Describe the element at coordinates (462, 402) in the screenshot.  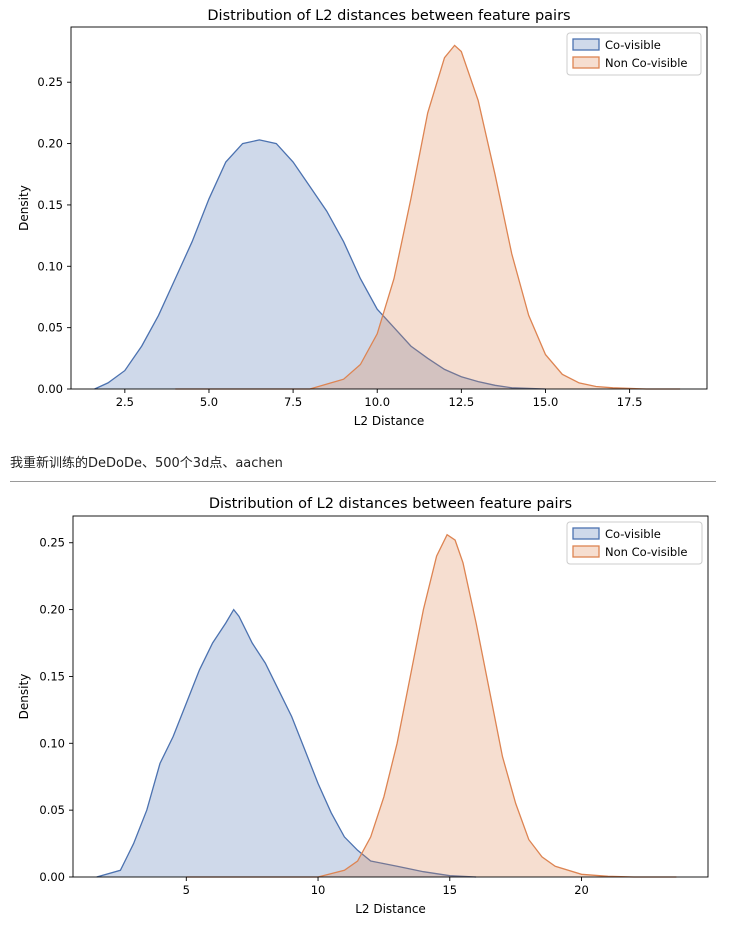
I see `x-tick-label: 12.5` at that location.